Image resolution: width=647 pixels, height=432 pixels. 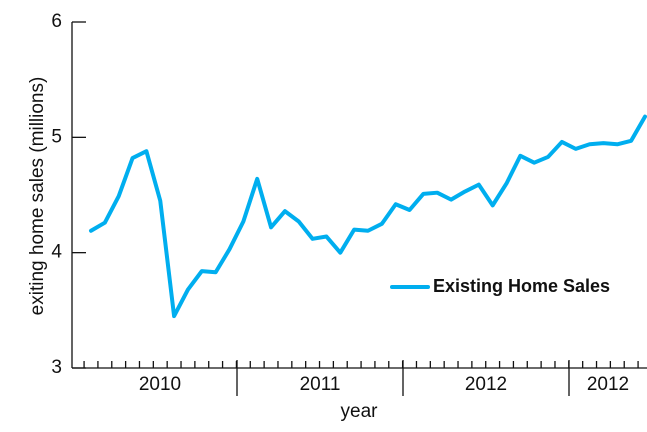 What do you see at coordinates (56, 136) in the screenshot?
I see `y-tick-label: 5` at bounding box center [56, 136].